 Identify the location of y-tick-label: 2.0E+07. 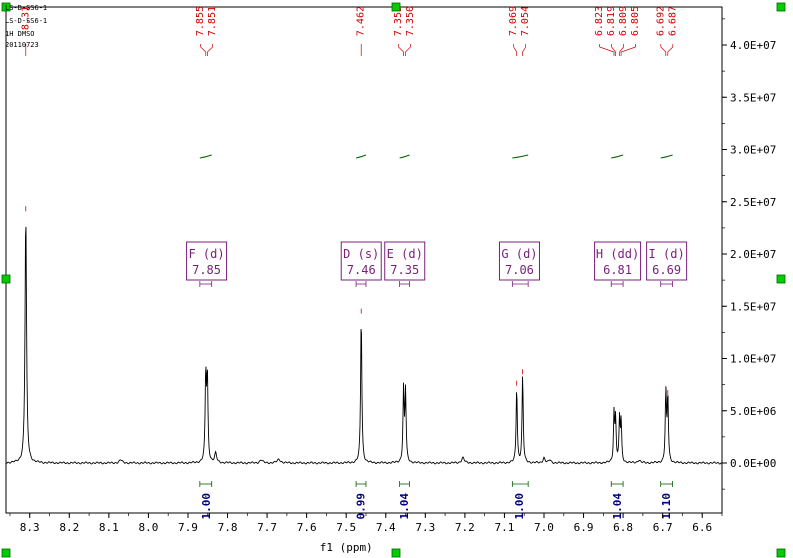
(753, 254).